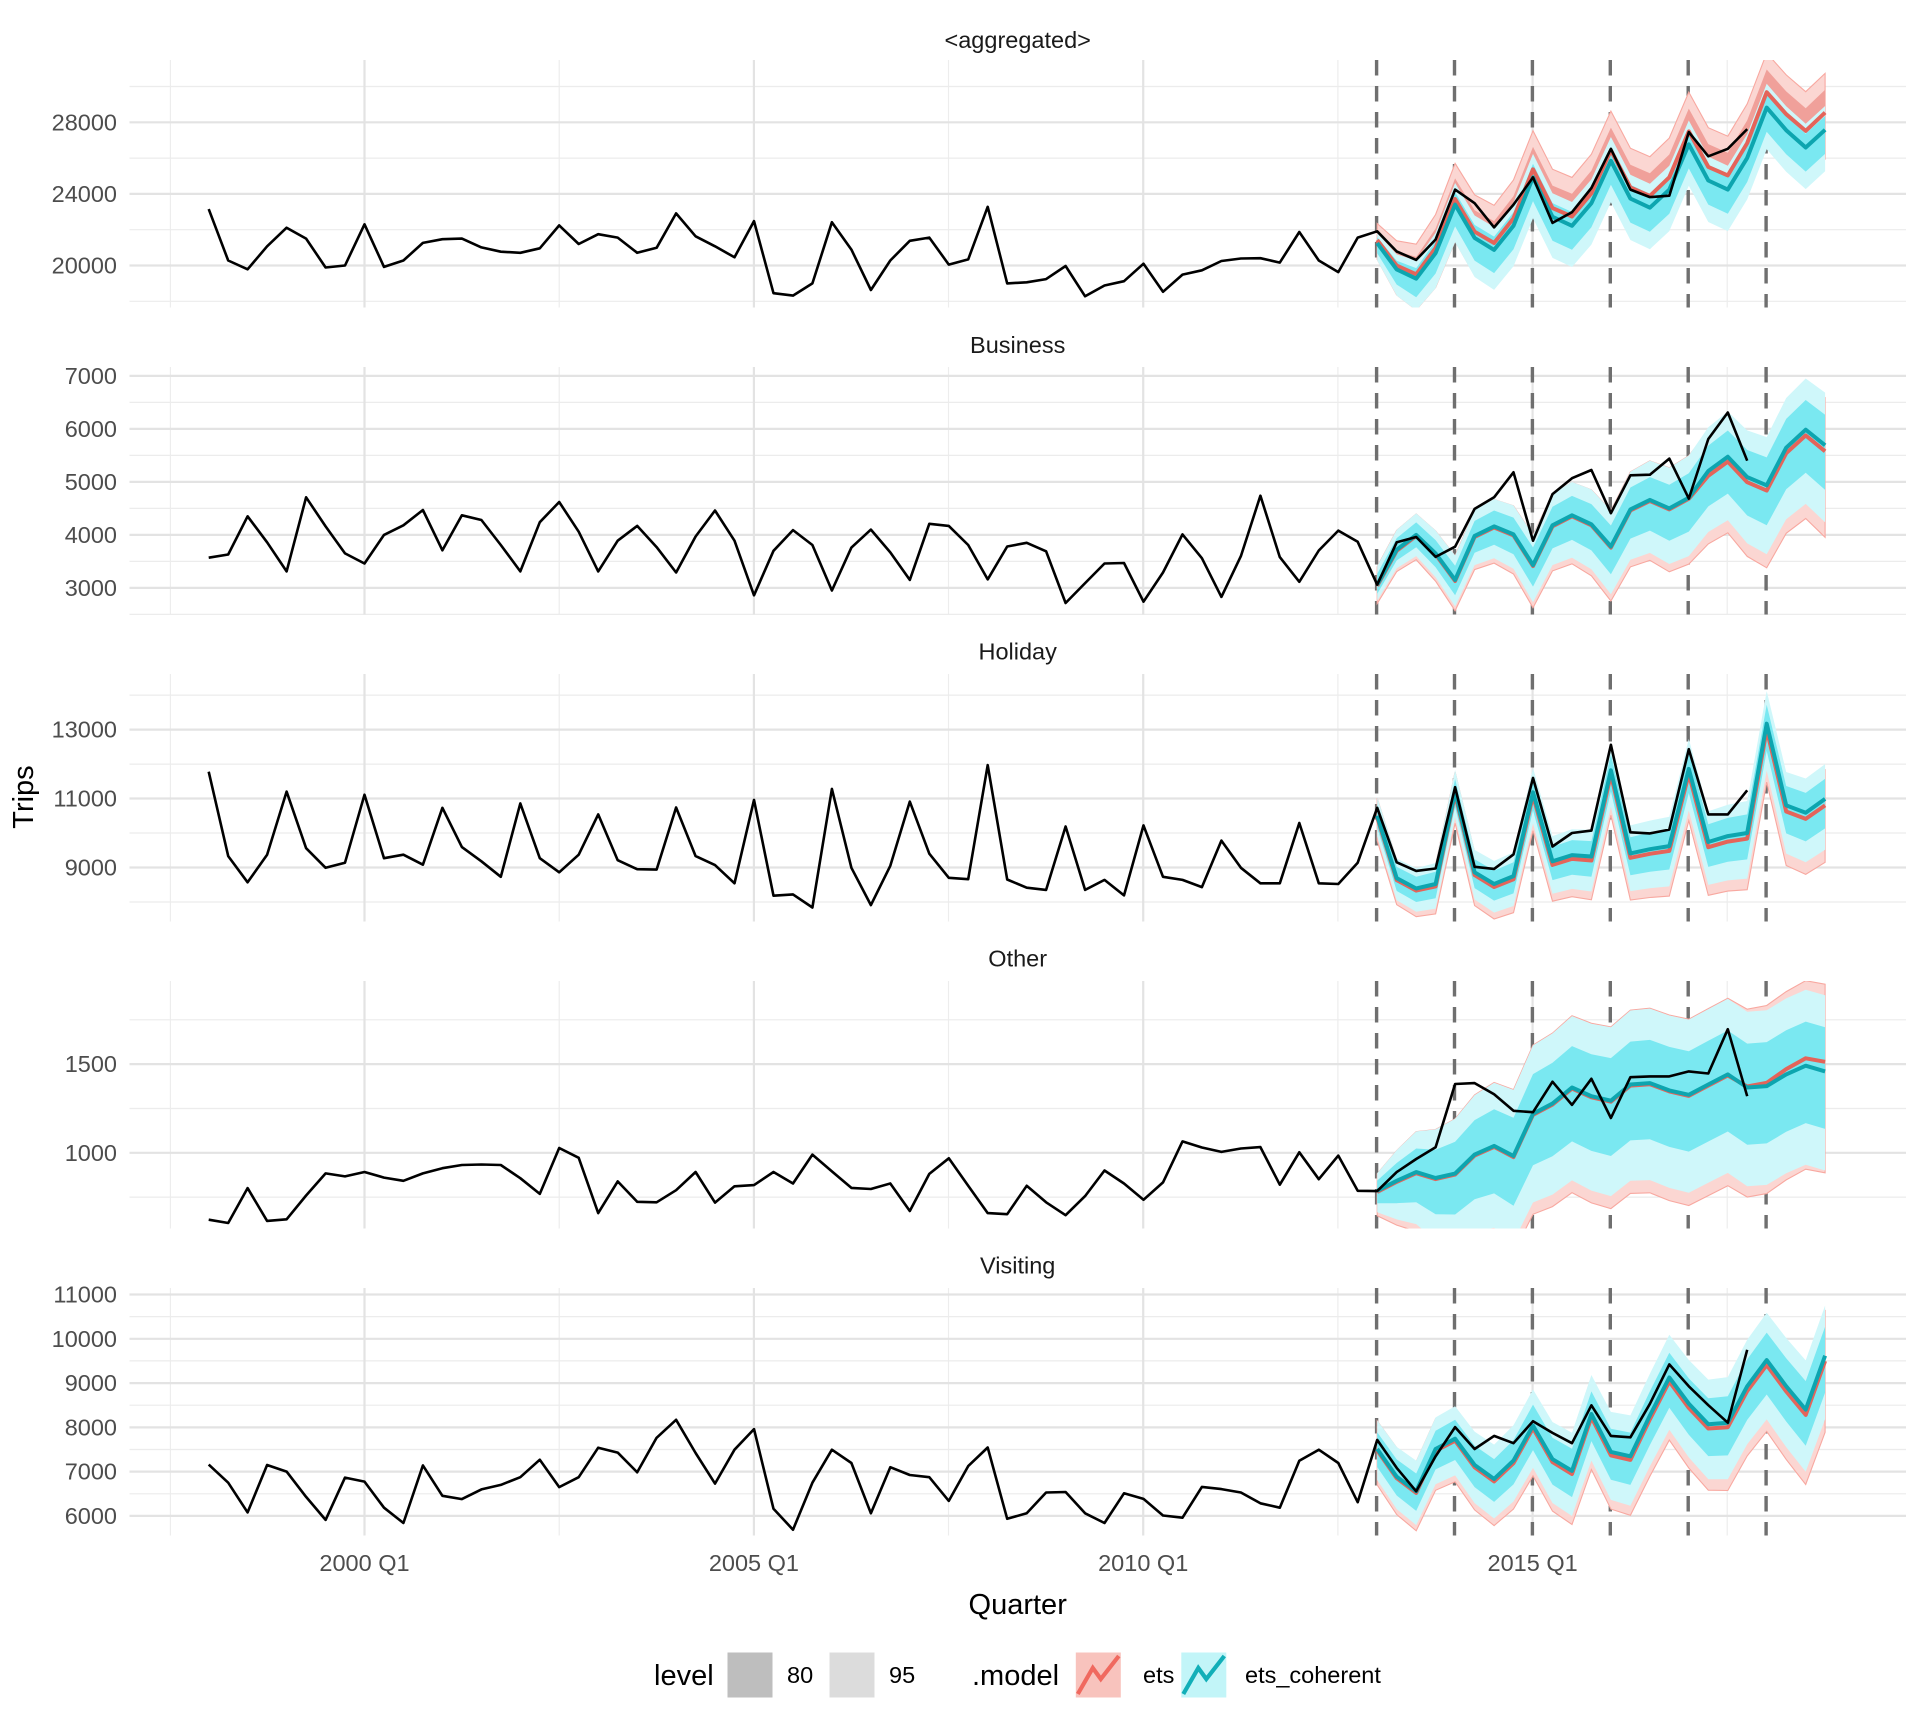 This screenshot has width=1920, height=1733. Describe the element at coordinates (1313, 1675) in the screenshot. I see `svg-text: ets_coherent` at that location.